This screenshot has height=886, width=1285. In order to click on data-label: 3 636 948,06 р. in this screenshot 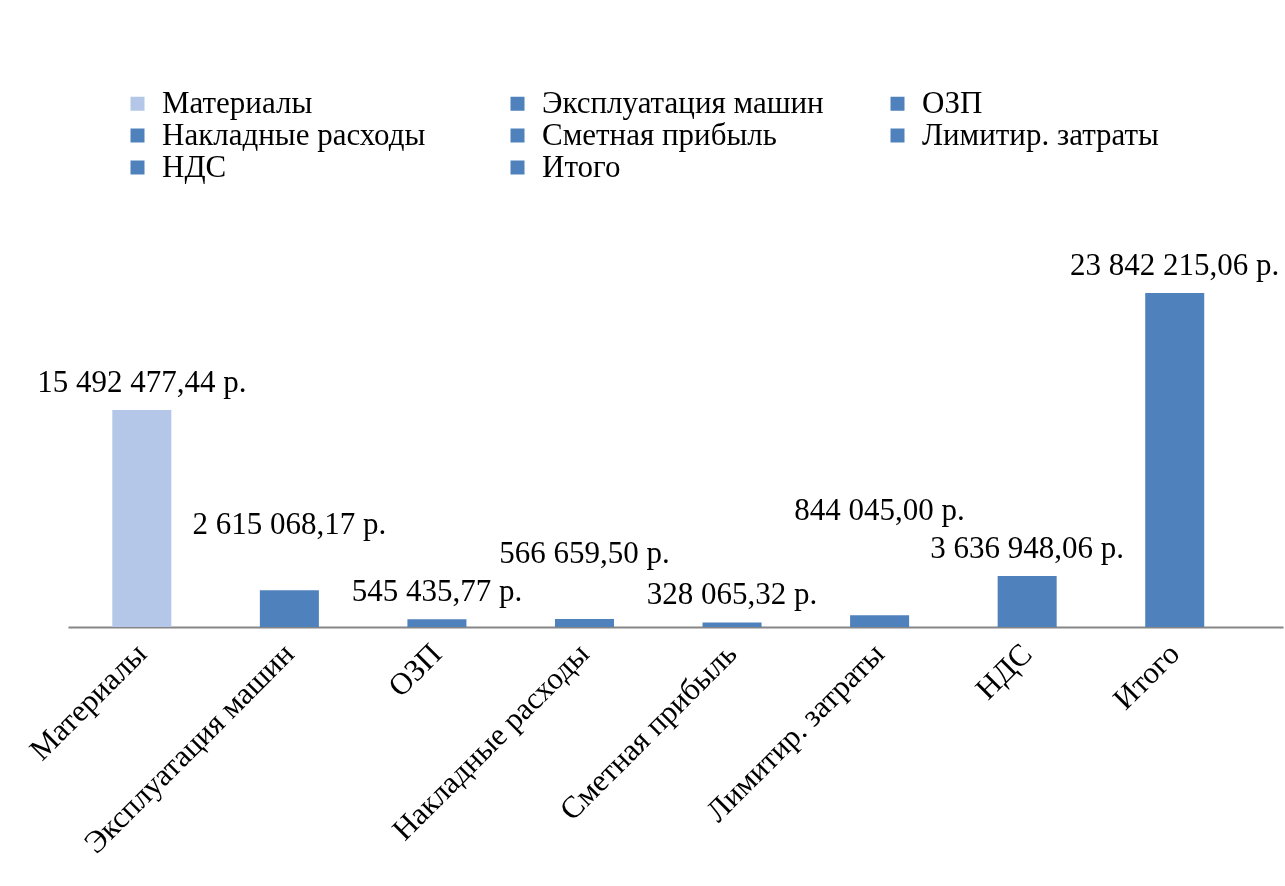, I will do `click(1027, 548)`.